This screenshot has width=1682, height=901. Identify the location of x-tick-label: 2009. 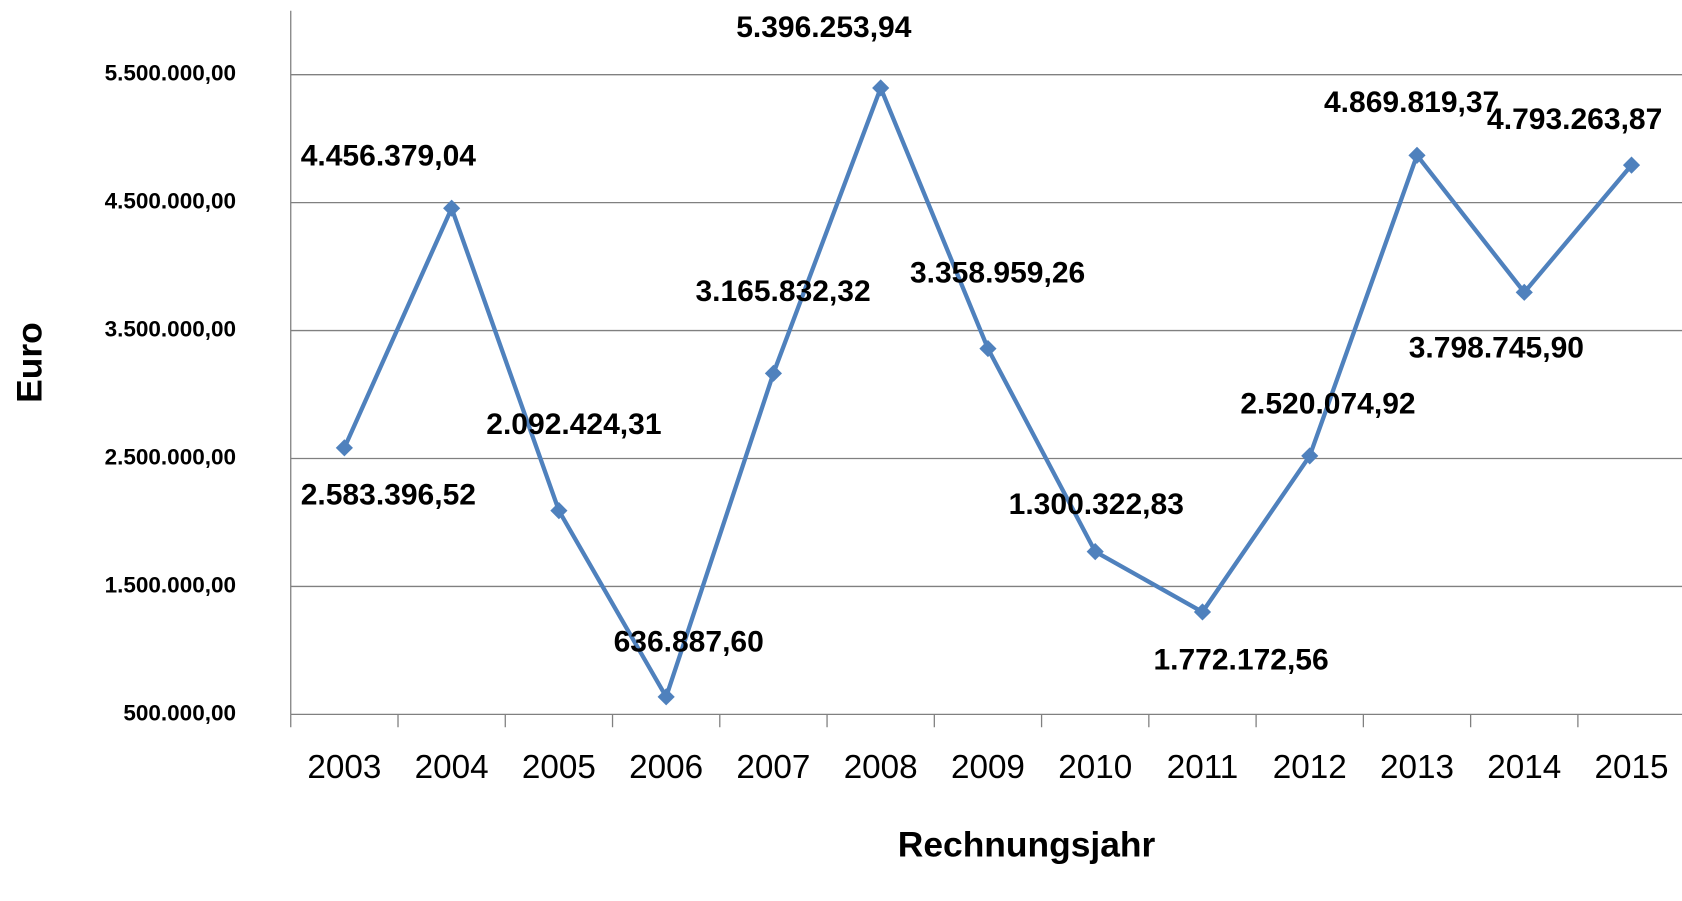
(988, 767).